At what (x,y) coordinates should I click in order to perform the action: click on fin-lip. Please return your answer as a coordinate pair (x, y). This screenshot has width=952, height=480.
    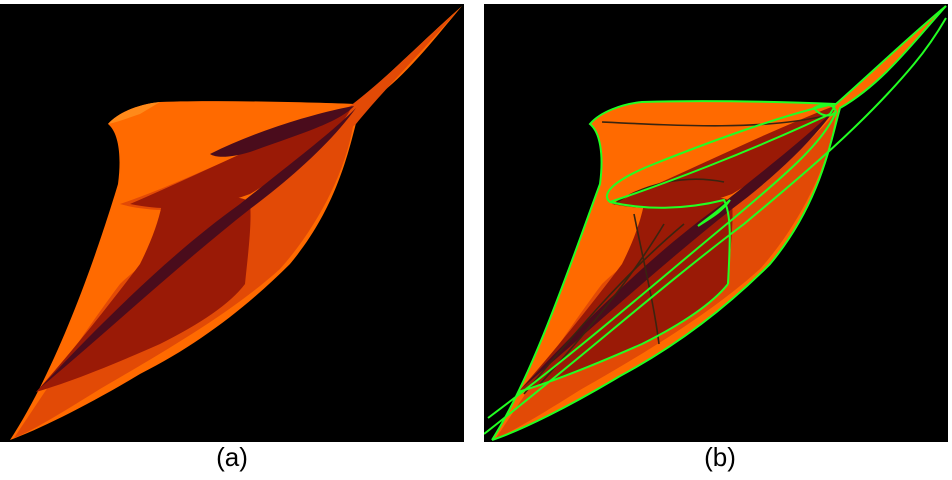
    Looking at the image, I should click on (134, 113).